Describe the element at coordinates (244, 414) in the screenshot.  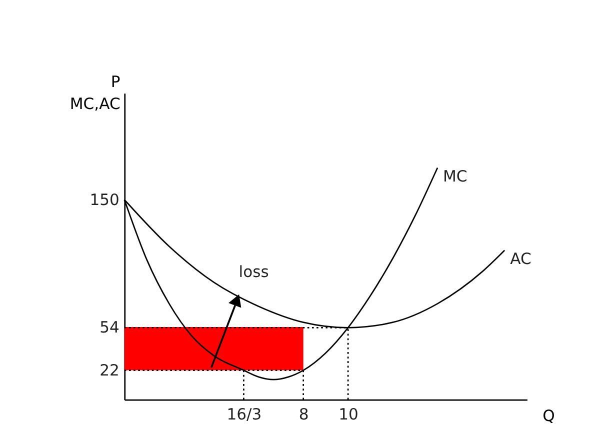
I see `x-tick-label: 16/3` at that location.